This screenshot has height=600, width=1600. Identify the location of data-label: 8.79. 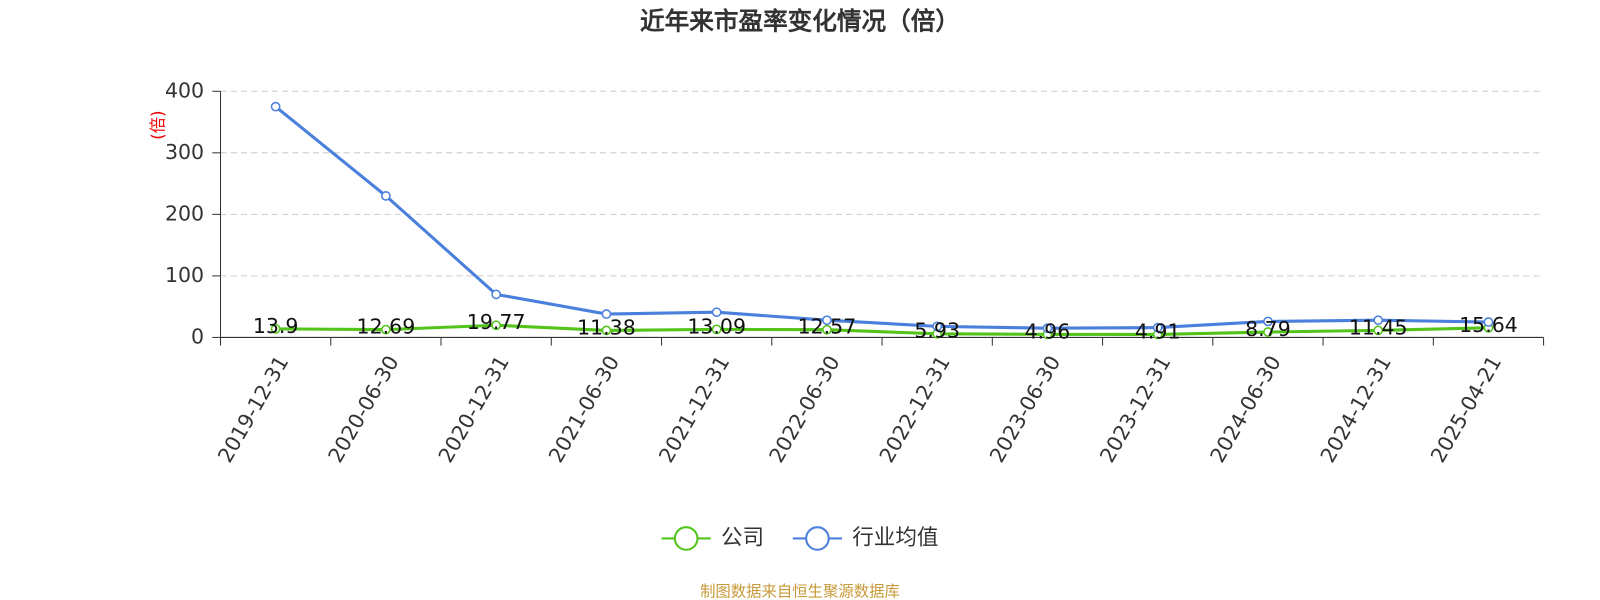
(1268, 329).